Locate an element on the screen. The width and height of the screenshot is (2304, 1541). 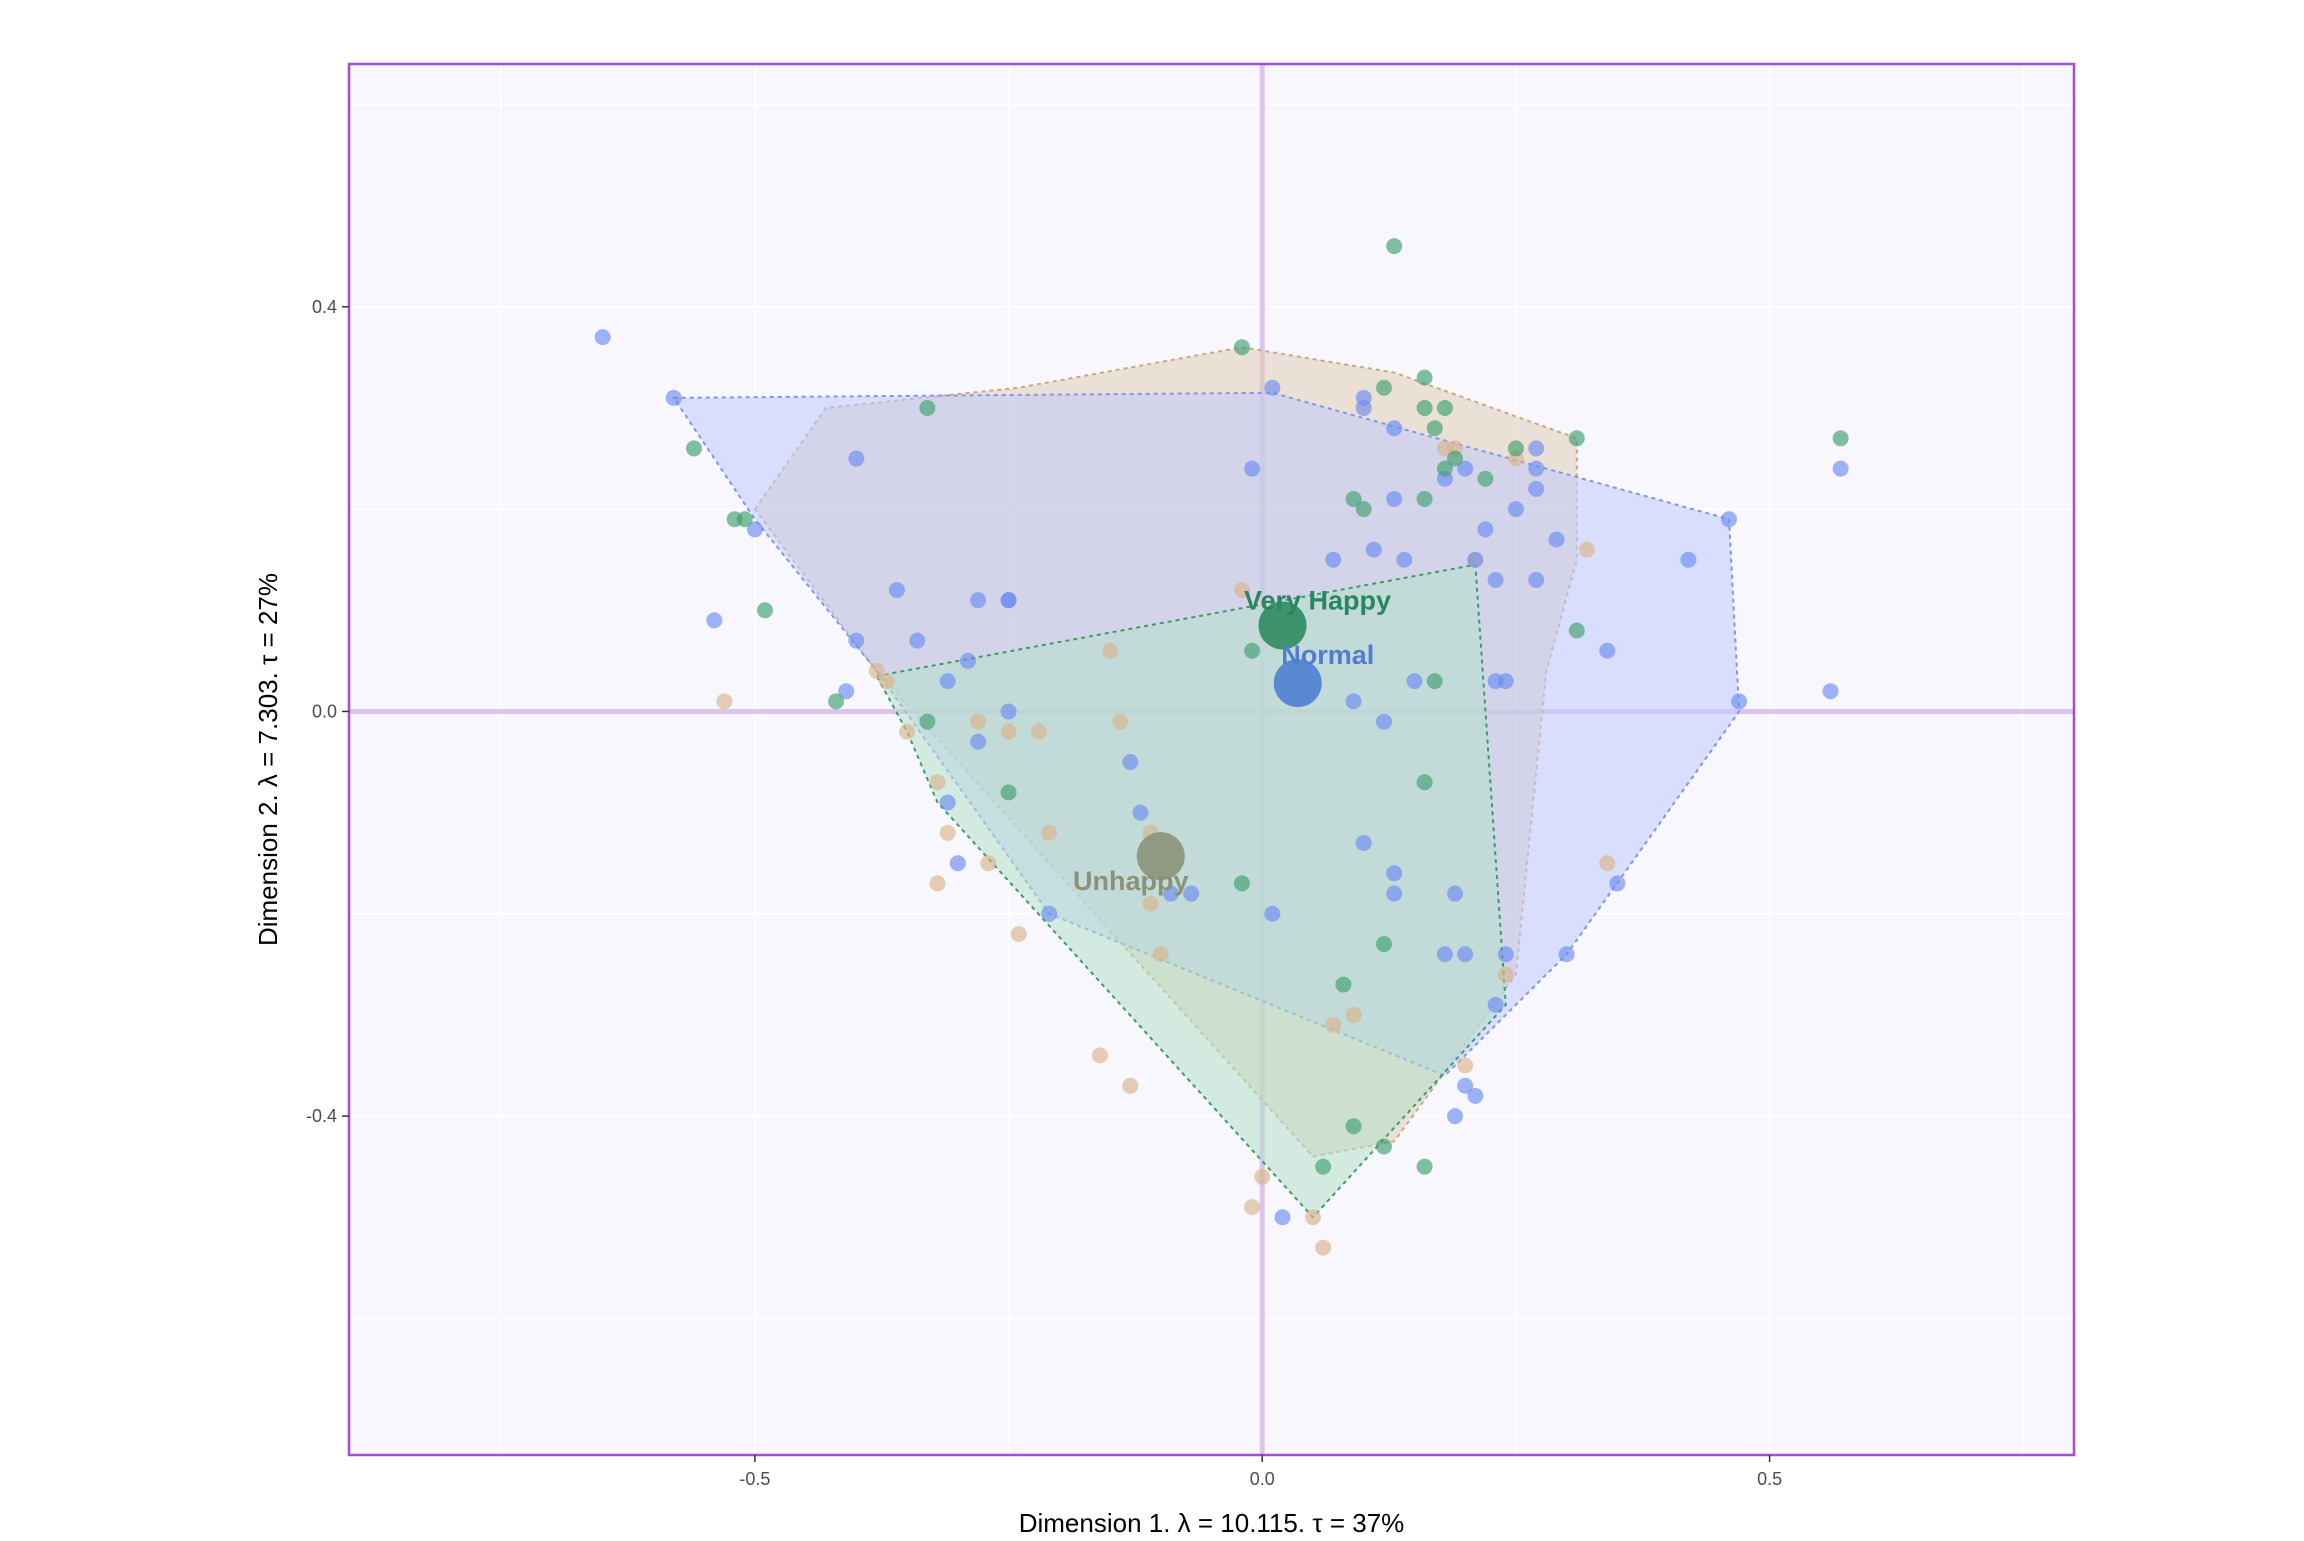
x-tick-label: 0.5 is located at coordinates (1769, 1479).